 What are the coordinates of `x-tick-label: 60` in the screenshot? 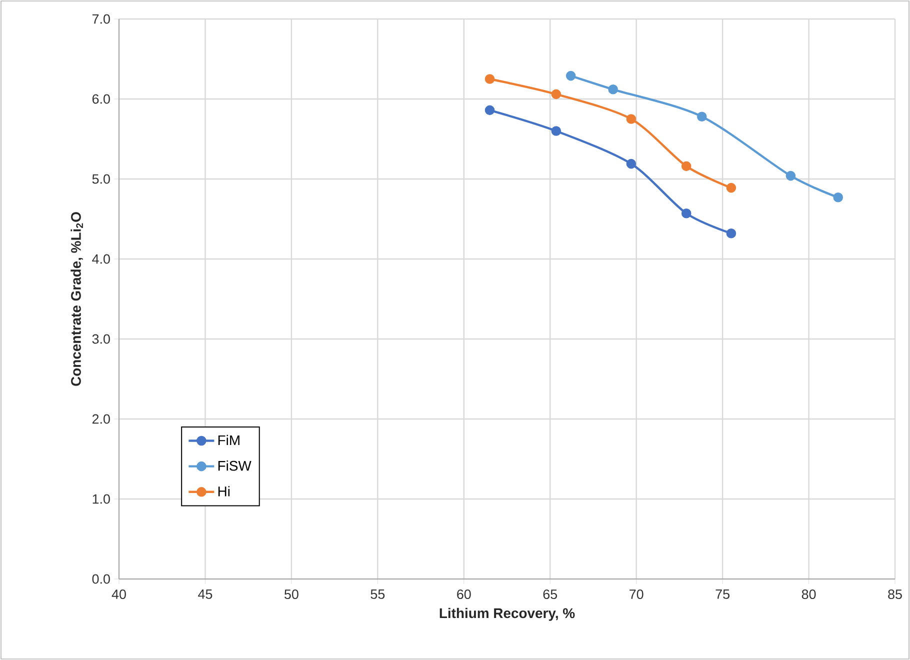 It's located at (464, 595).